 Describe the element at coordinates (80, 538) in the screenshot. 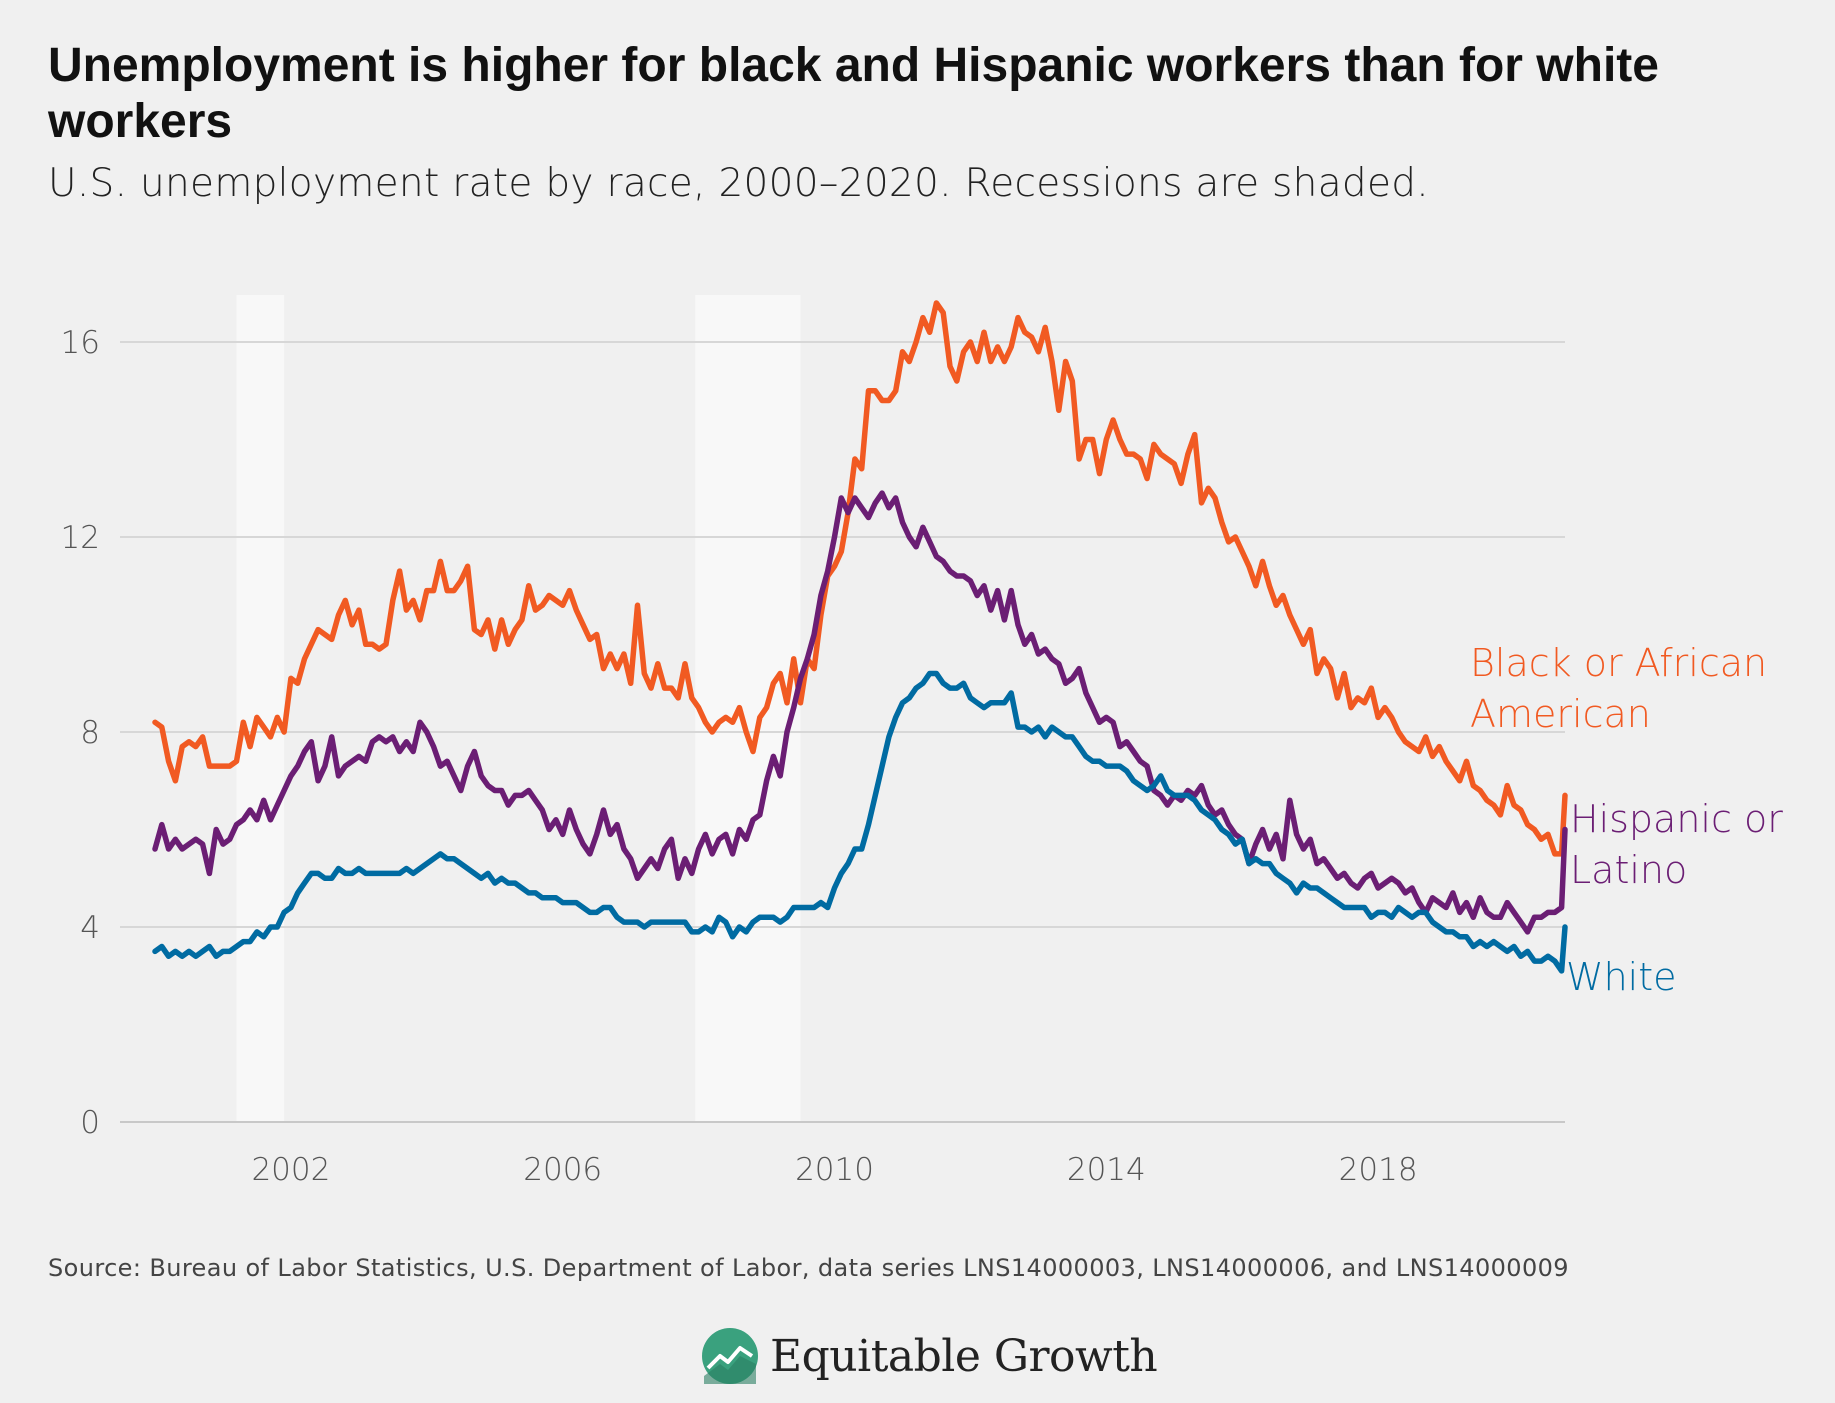

I see `y-tick-label: 12` at that location.